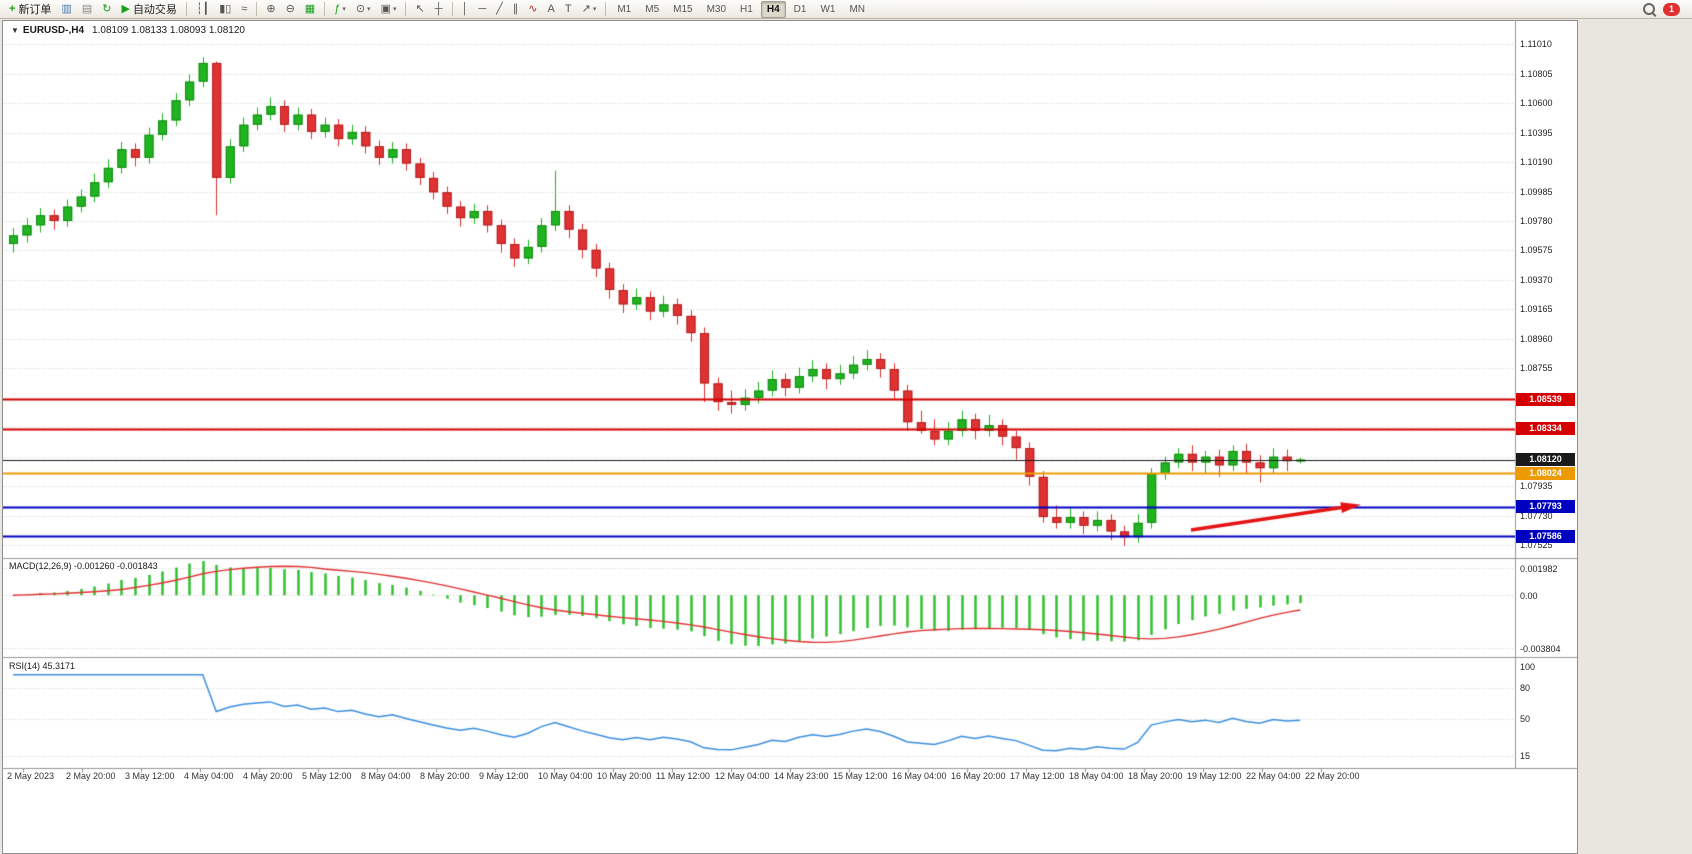 This screenshot has width=1692, height=854. I want to click on candlestick-chart-button: ▮▯, so click(225, 9).